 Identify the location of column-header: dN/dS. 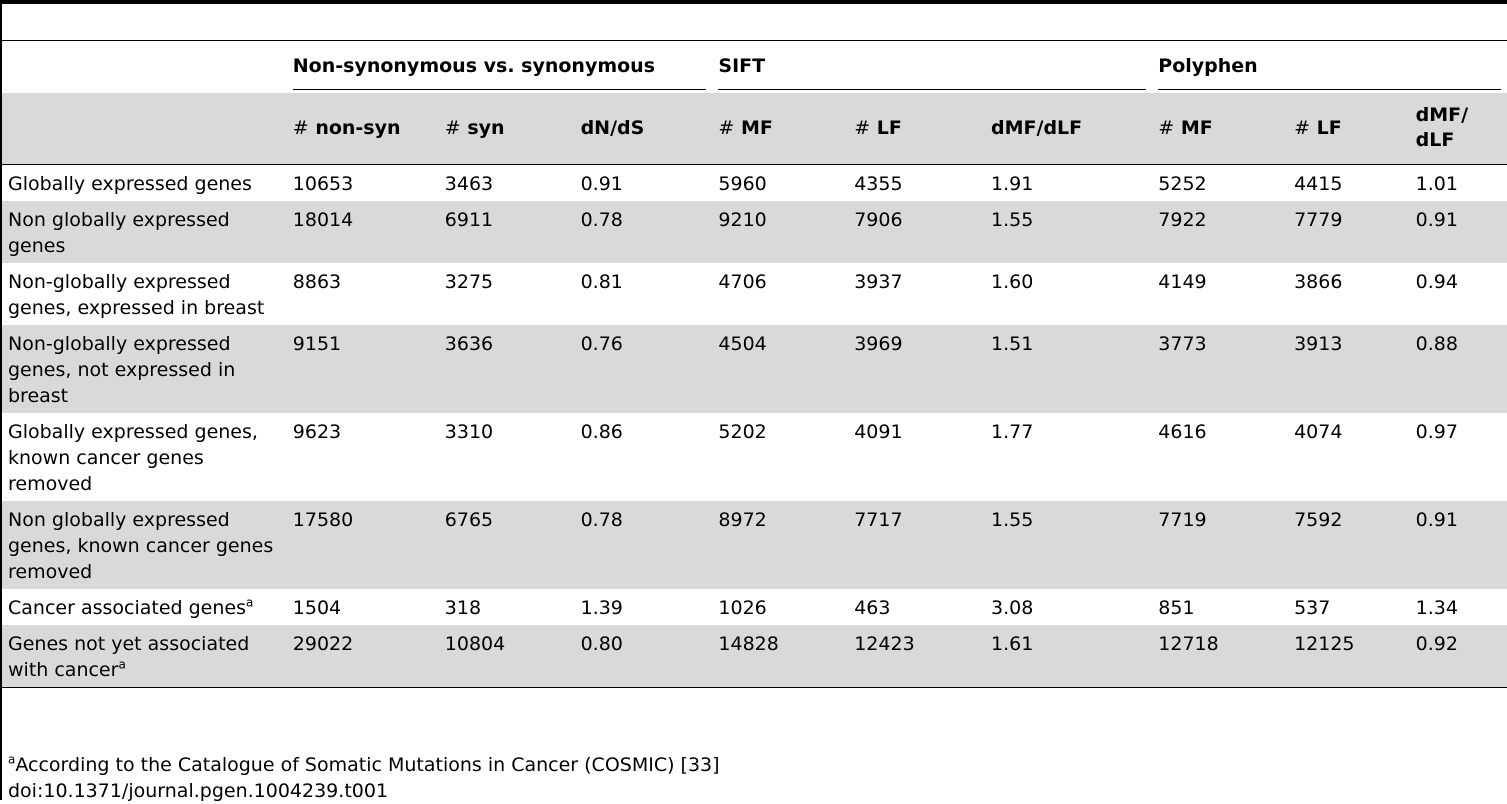
(644, 129).